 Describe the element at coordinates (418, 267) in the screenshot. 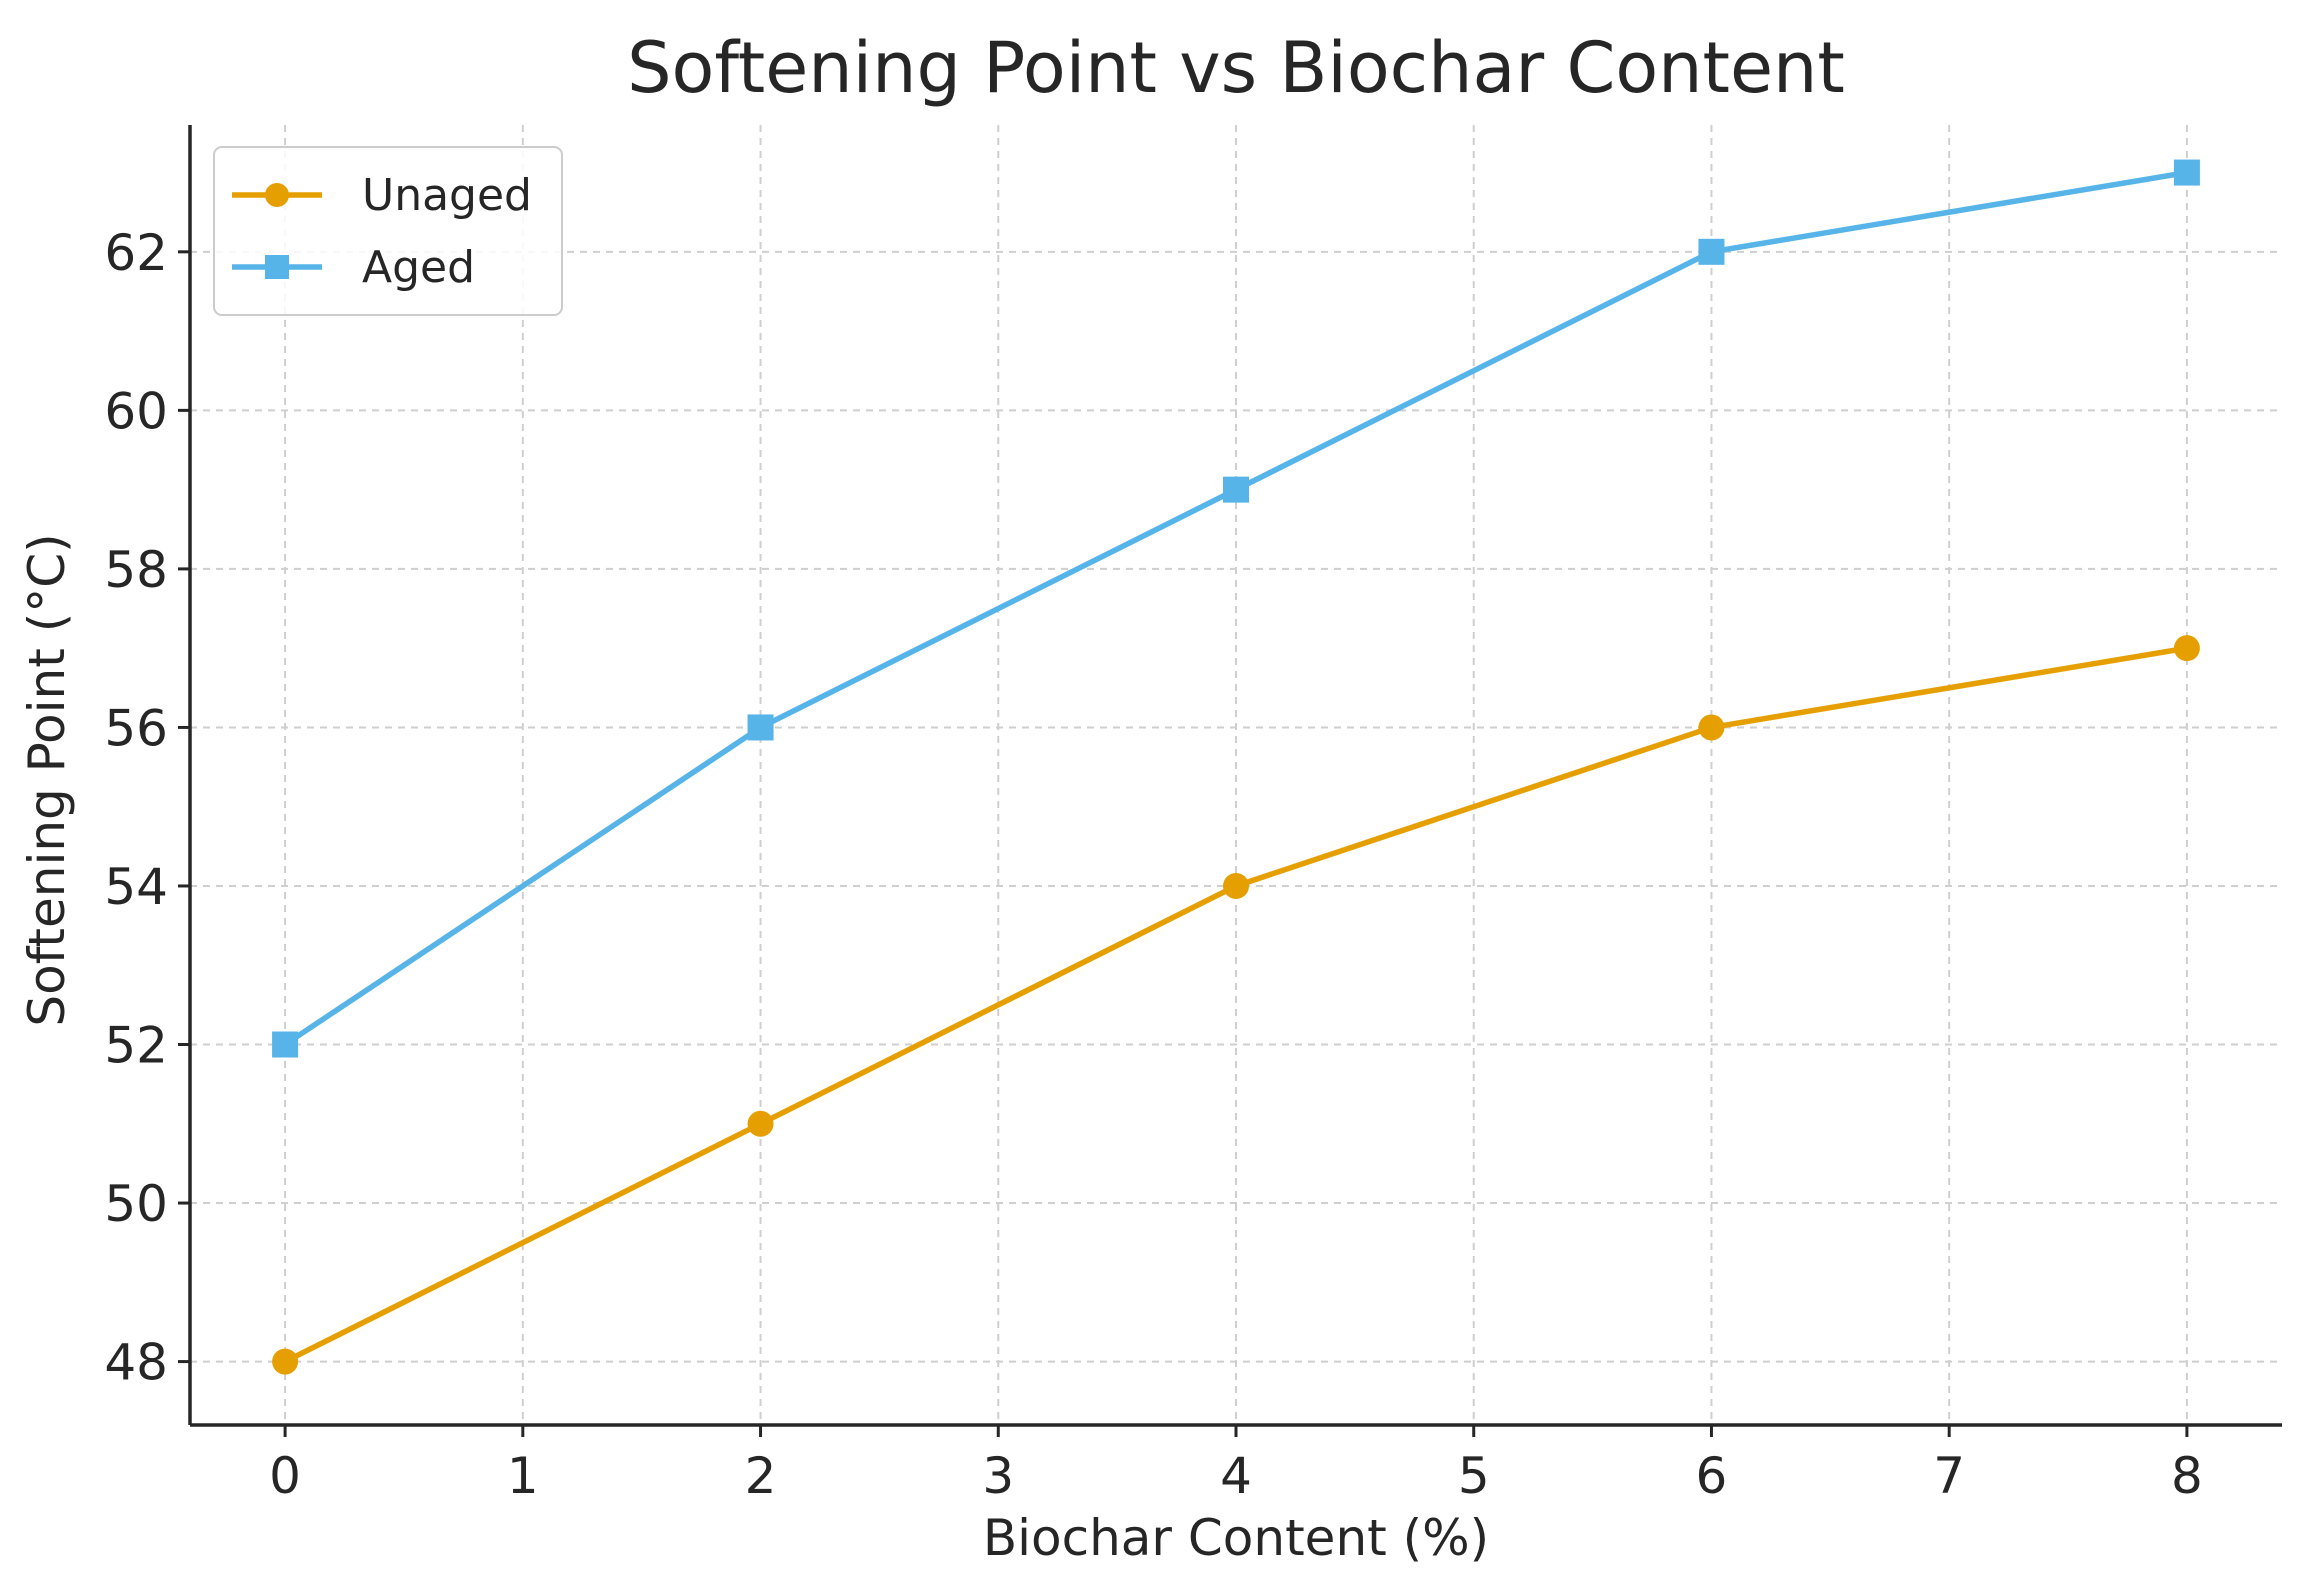

I see `legend-label-aged: Aged` at that location.